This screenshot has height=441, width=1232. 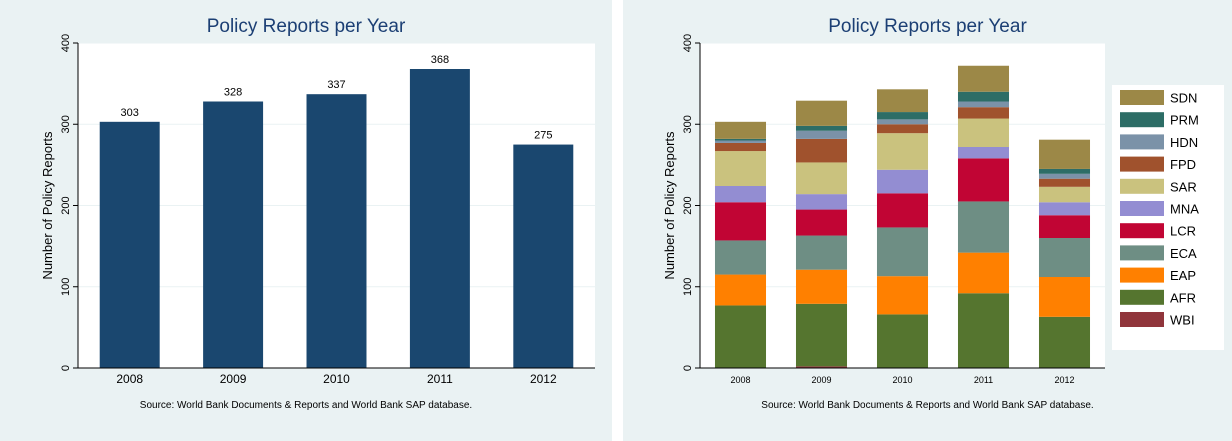 I want to click on right-chart-legend, so click(x=1168, y=217).